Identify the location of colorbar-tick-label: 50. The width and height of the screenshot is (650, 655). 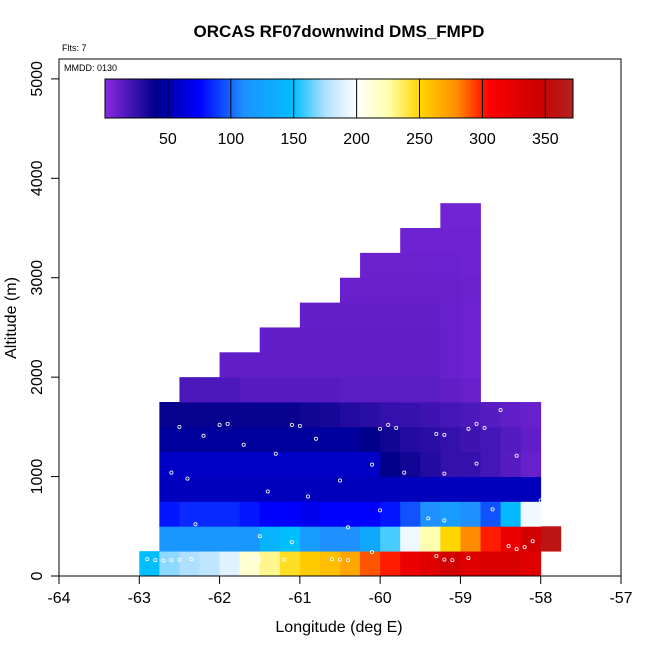
(168, 139).